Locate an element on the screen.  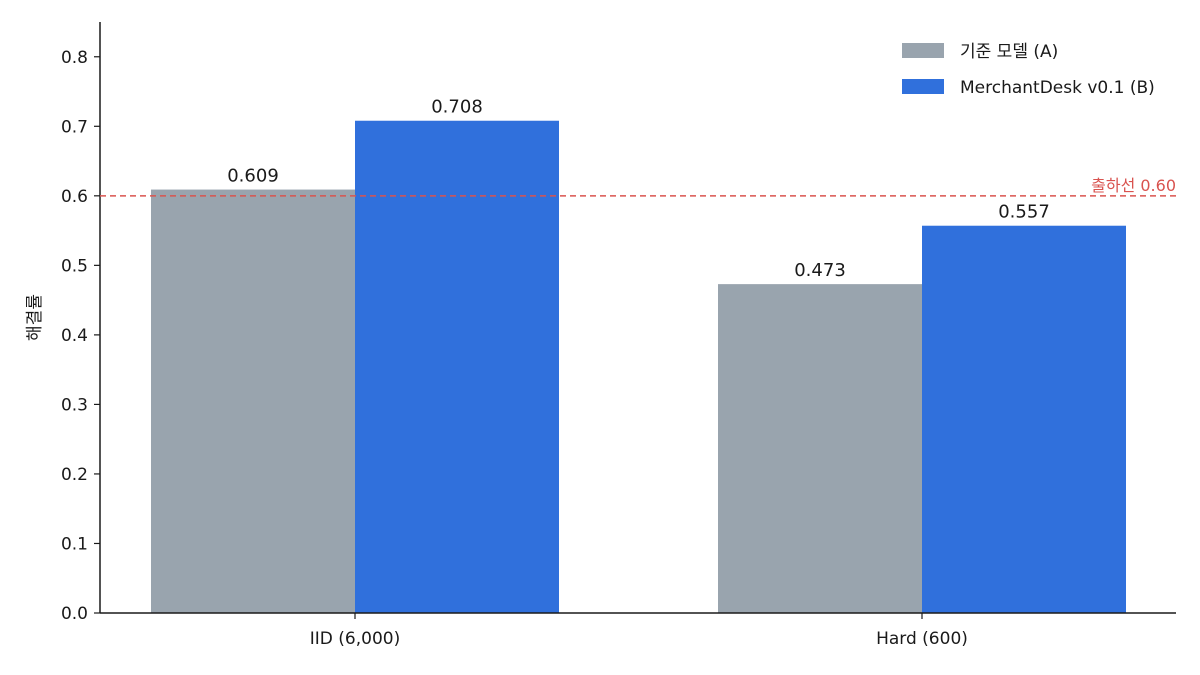
y-tick-label: 0.0 is located at coordinates (74, 614).